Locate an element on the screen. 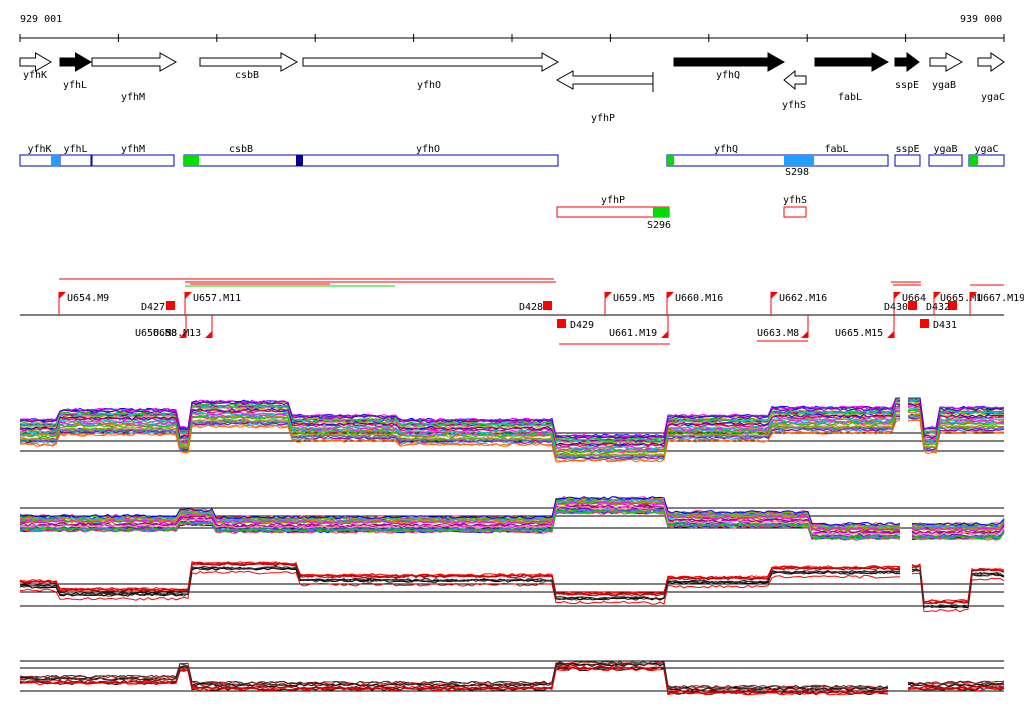 The width and height of the screenshot is (1024, 718). gene-arrow-yfhp is located at coordinates (604, 80).